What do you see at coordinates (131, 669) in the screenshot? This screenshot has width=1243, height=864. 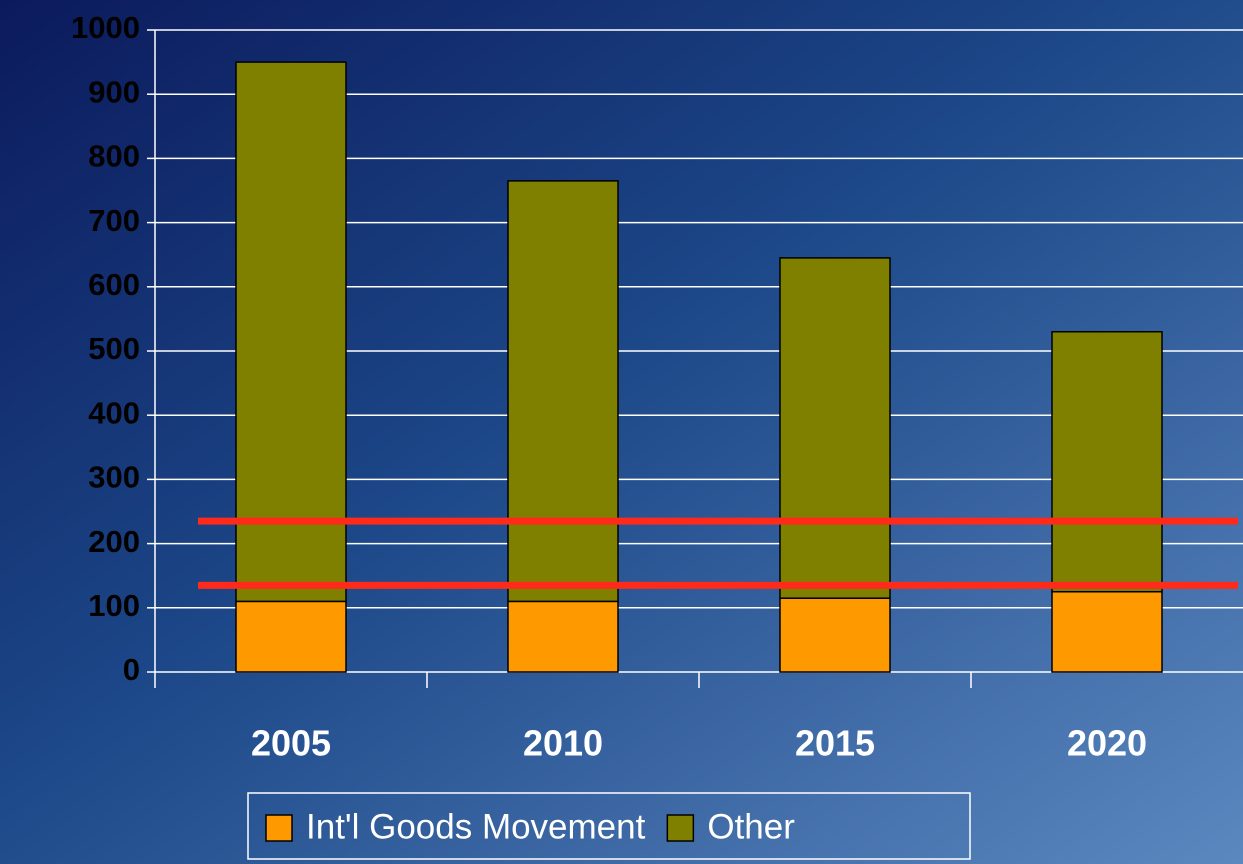 I see `y-tick-label: 0` at bounding box center [131, 669].